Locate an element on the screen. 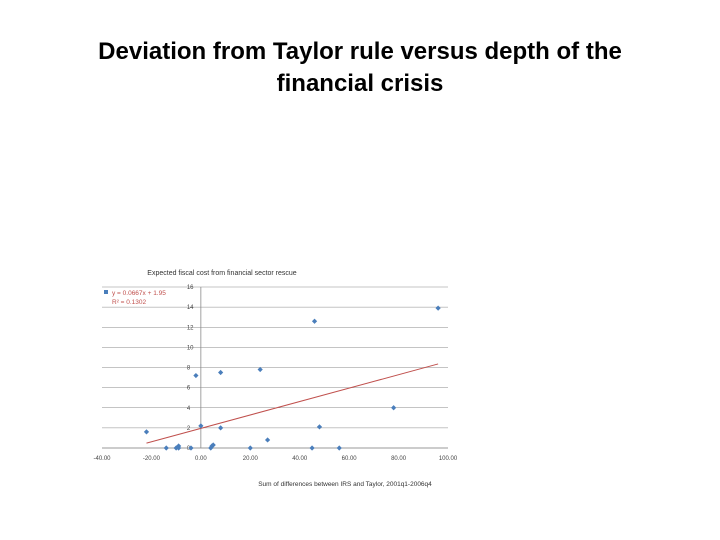 This screenshot has height=540, width=720. y-tick-label: 4 is located at coordinates (189, 409).